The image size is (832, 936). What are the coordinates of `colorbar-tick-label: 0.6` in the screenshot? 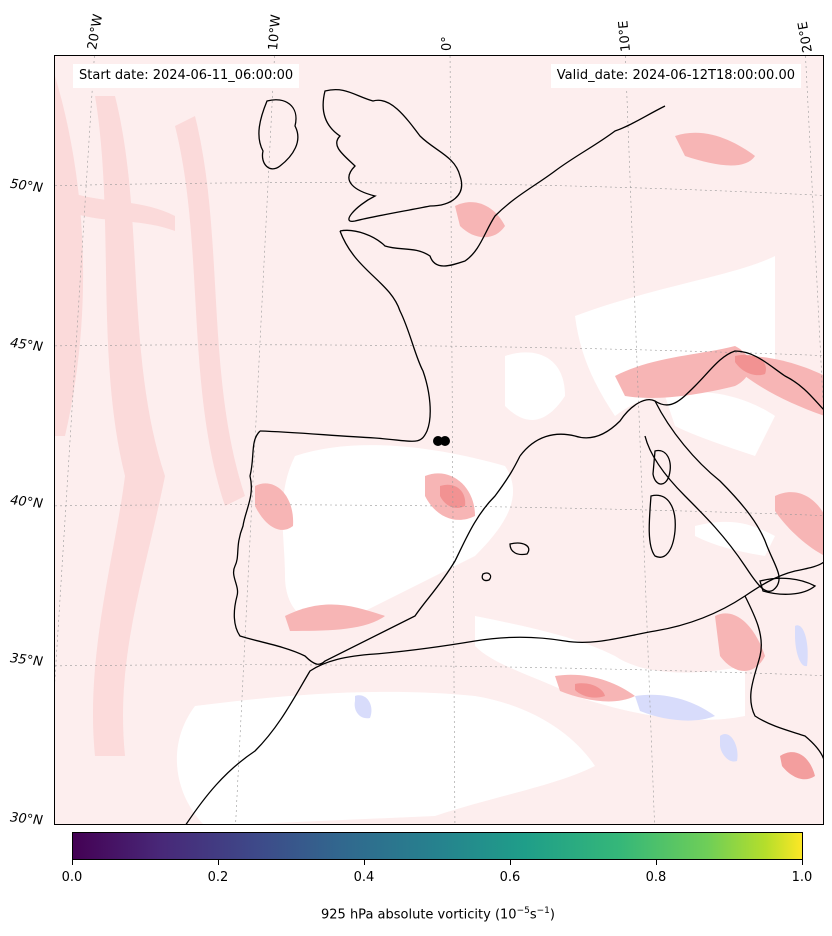 It's located at (510, 877).